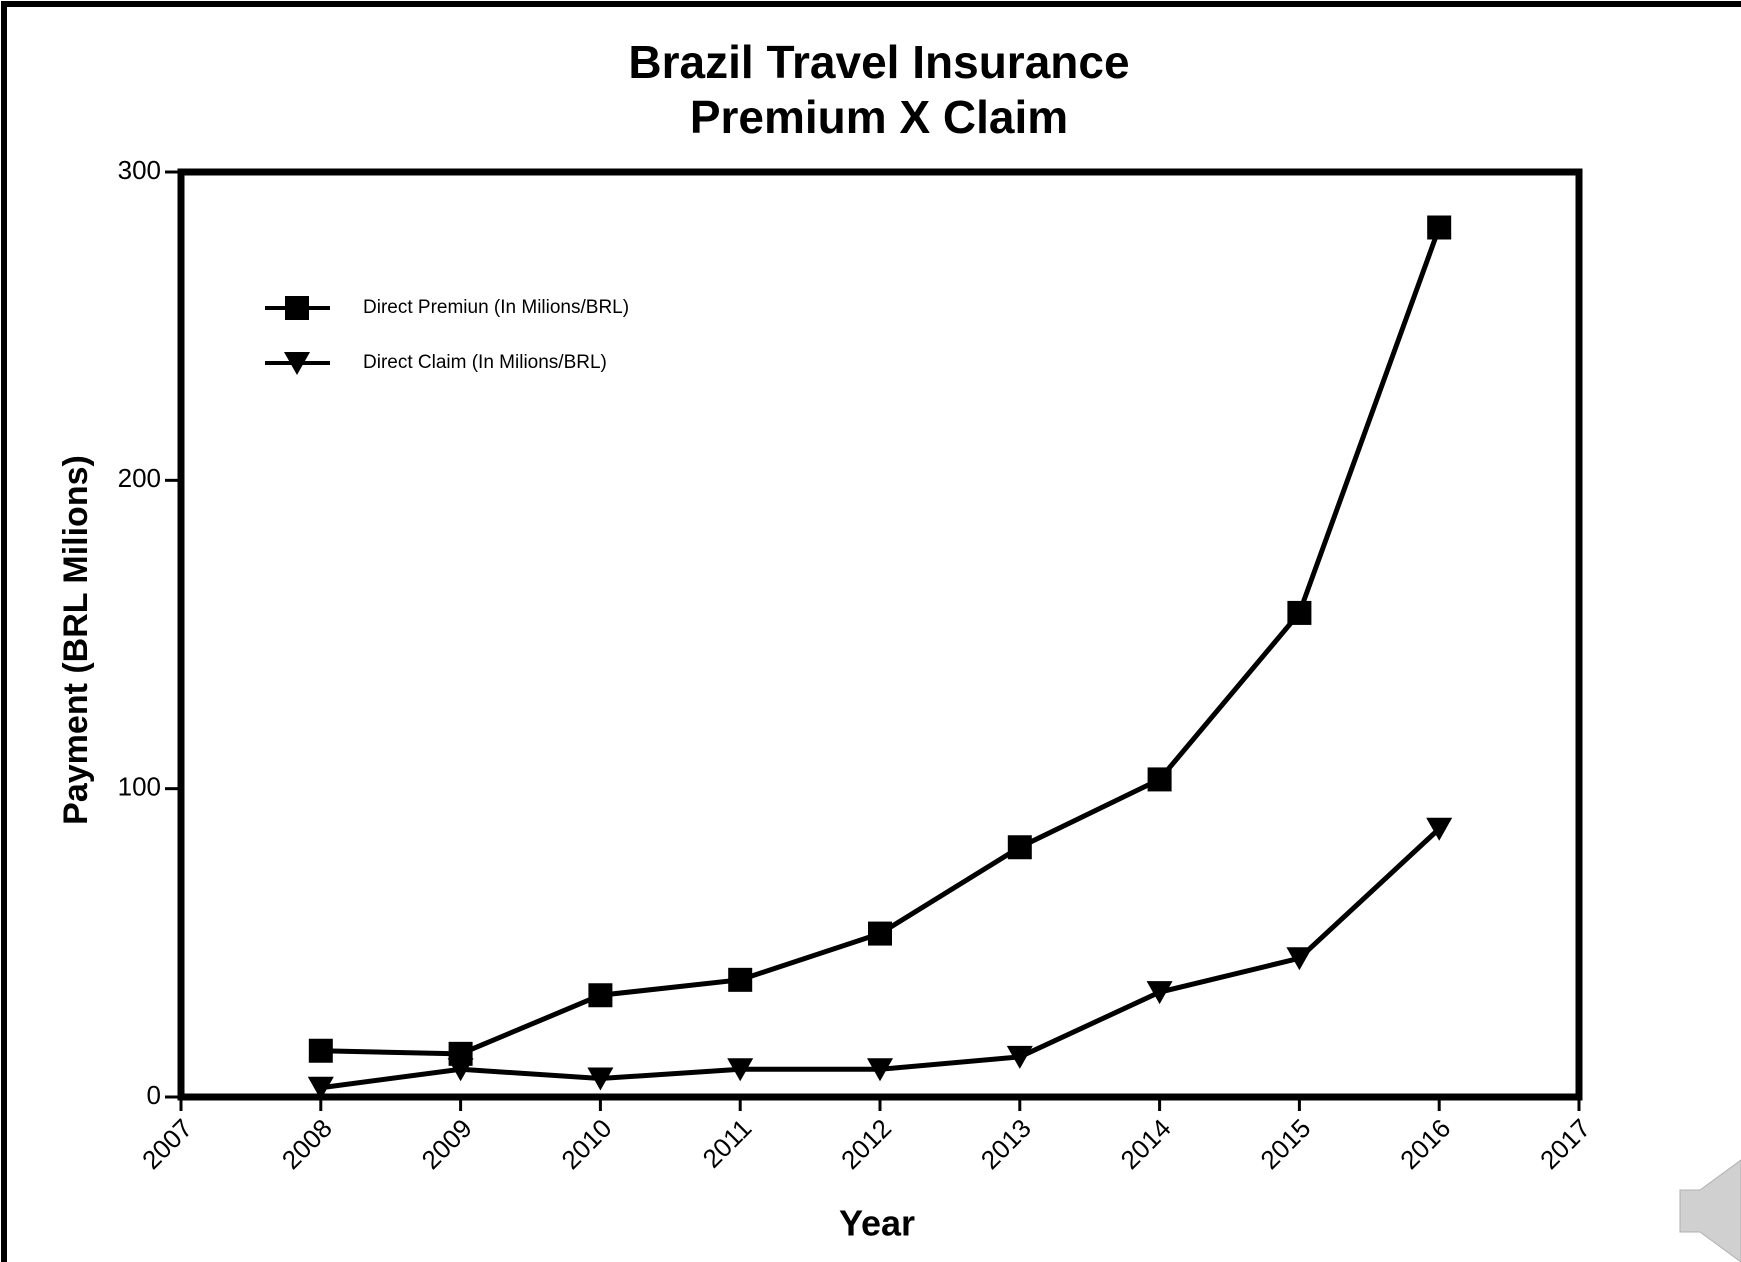 The width and height of the screenshot is (1741, 1262). I want to click on x-tick-label: 2011, so click(727, 1143).